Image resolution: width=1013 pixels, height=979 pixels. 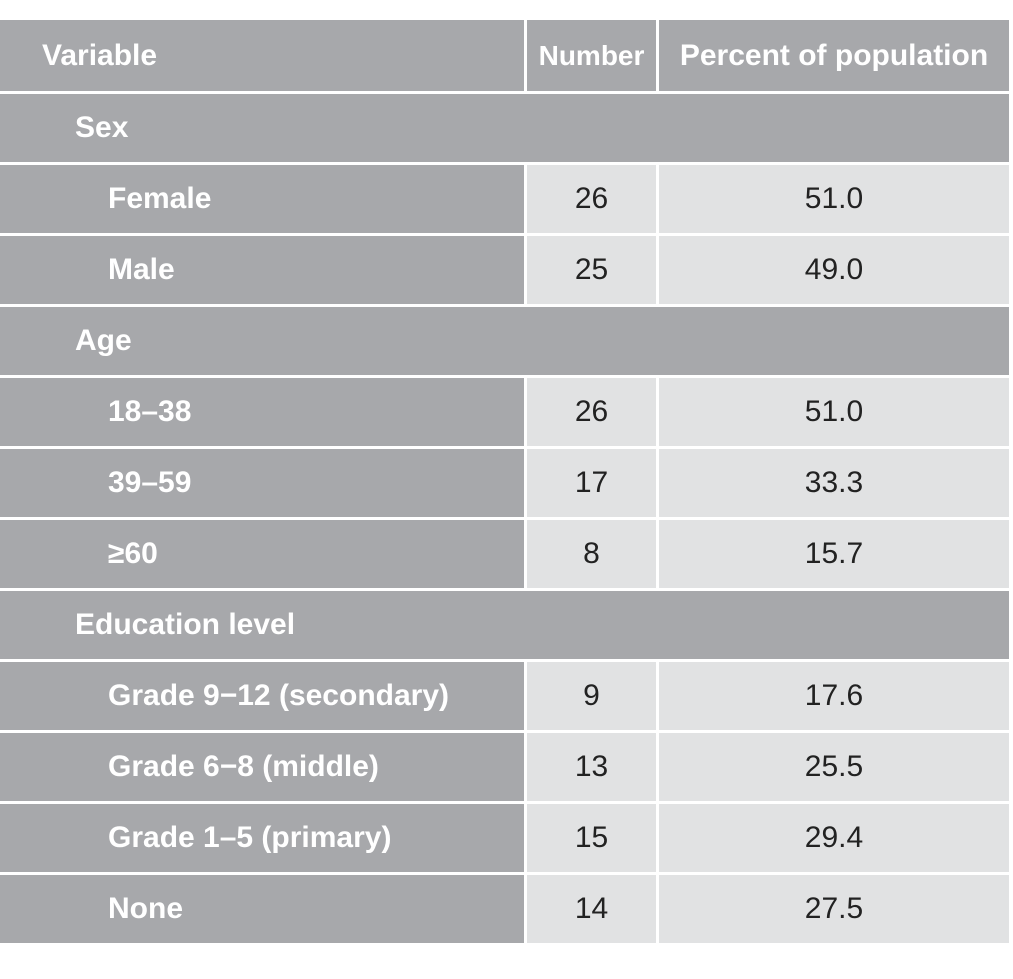 I want to click on table-row: 39–59 17 33.3, so click(x=504, y=481).